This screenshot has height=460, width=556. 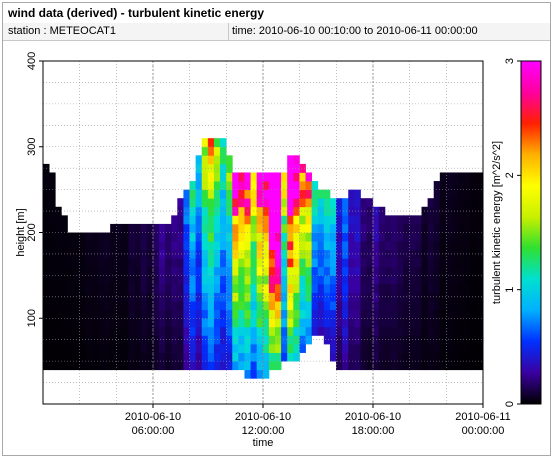 I want to click on y-tick-label: 300, so click(x=32, y=147).